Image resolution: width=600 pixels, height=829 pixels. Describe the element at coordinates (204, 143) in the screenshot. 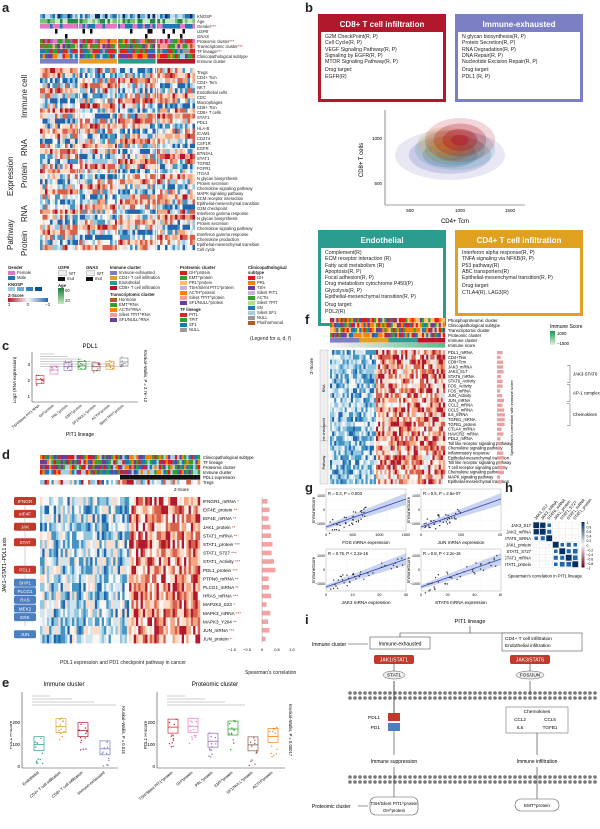

I see `a-row-label: CSF1R` at that location.